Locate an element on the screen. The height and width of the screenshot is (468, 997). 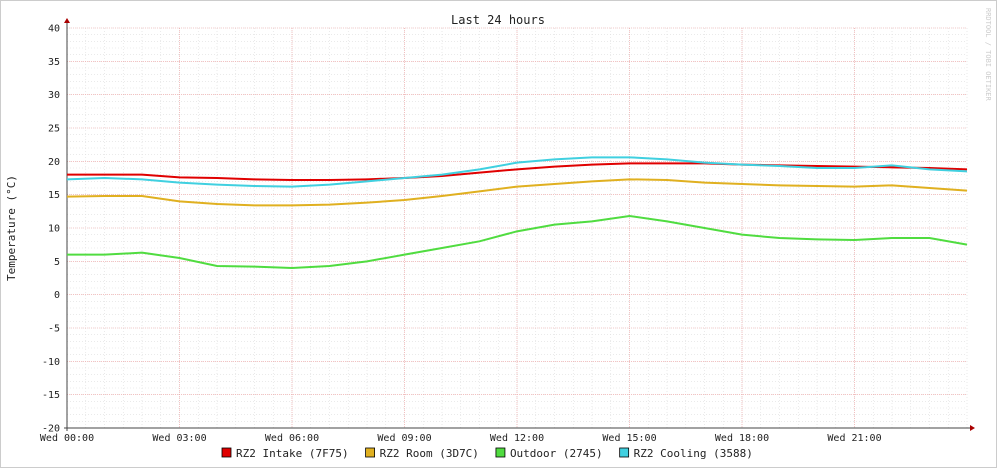
x-tick-label: Wed 06:00 is located at coordinates (292, 438).